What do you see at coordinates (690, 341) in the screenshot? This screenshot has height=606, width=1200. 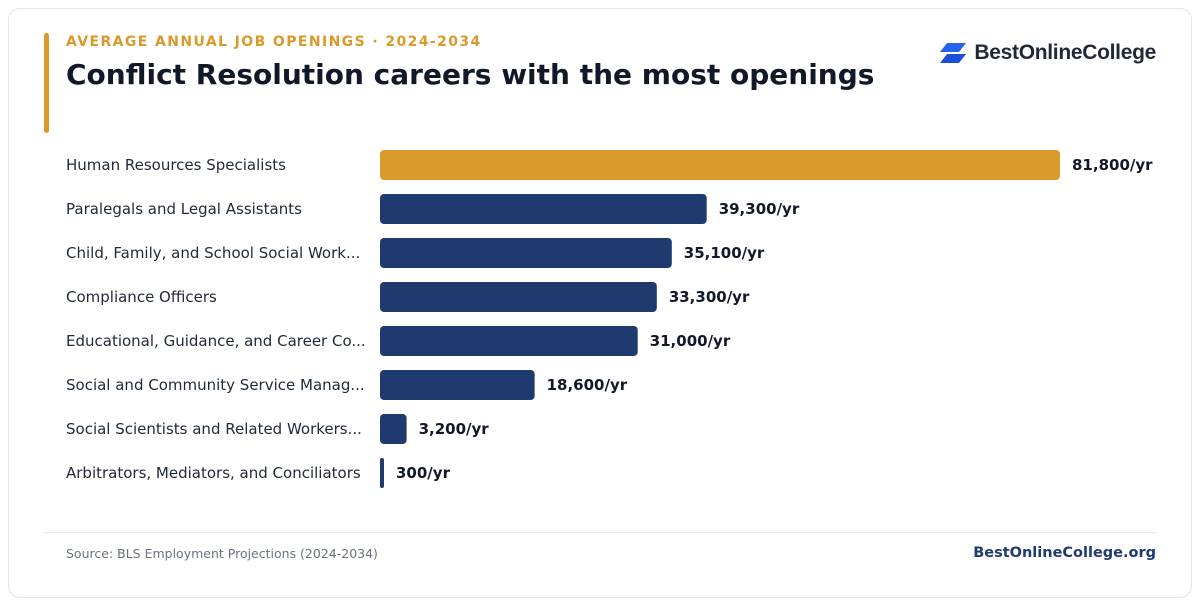 I see `value-label: 31,000/yr` at bounding box center [690, 341].